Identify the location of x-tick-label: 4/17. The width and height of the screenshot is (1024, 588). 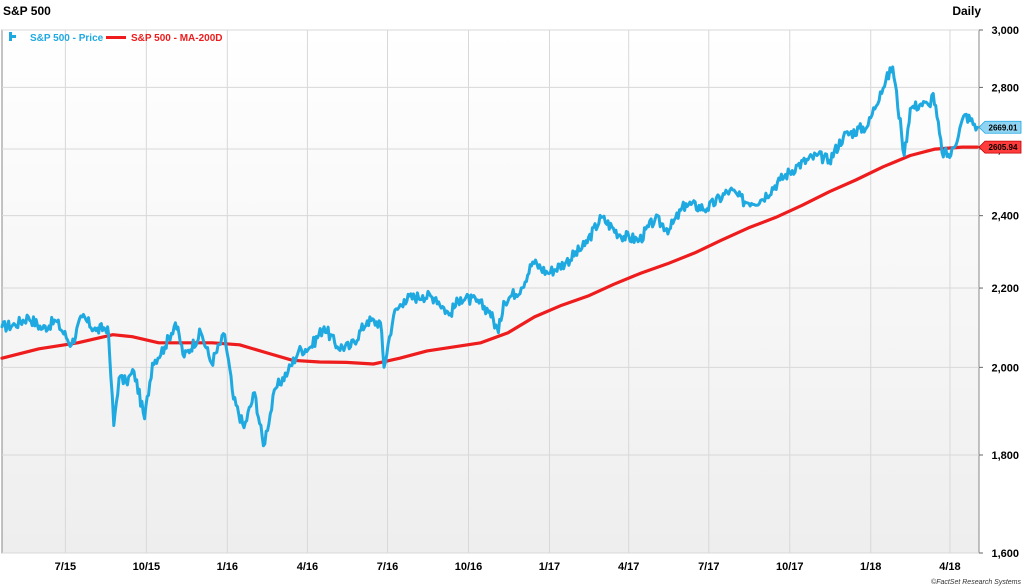
(628, 567).